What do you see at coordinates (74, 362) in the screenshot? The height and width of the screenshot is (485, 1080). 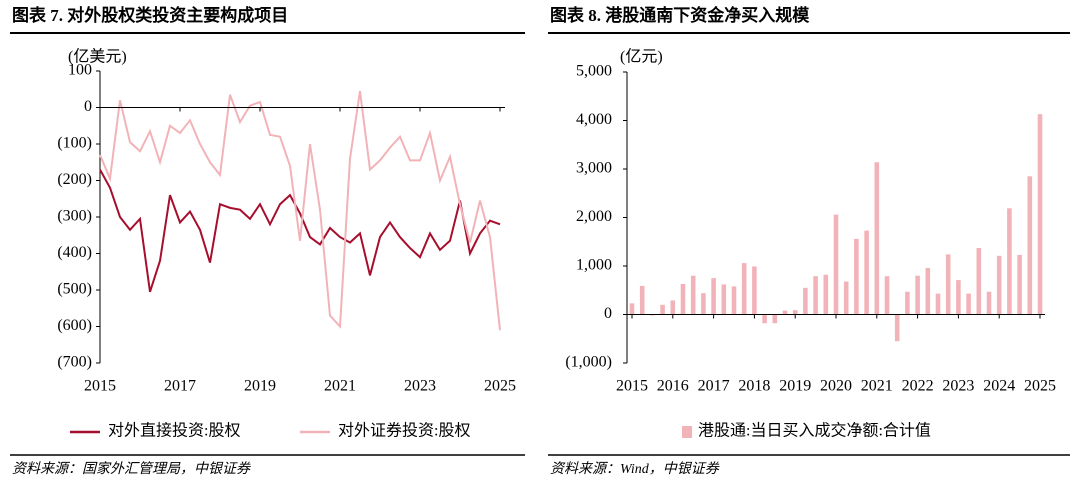 I see `y-tick-label: (700)` at bounding box center [74, 362].